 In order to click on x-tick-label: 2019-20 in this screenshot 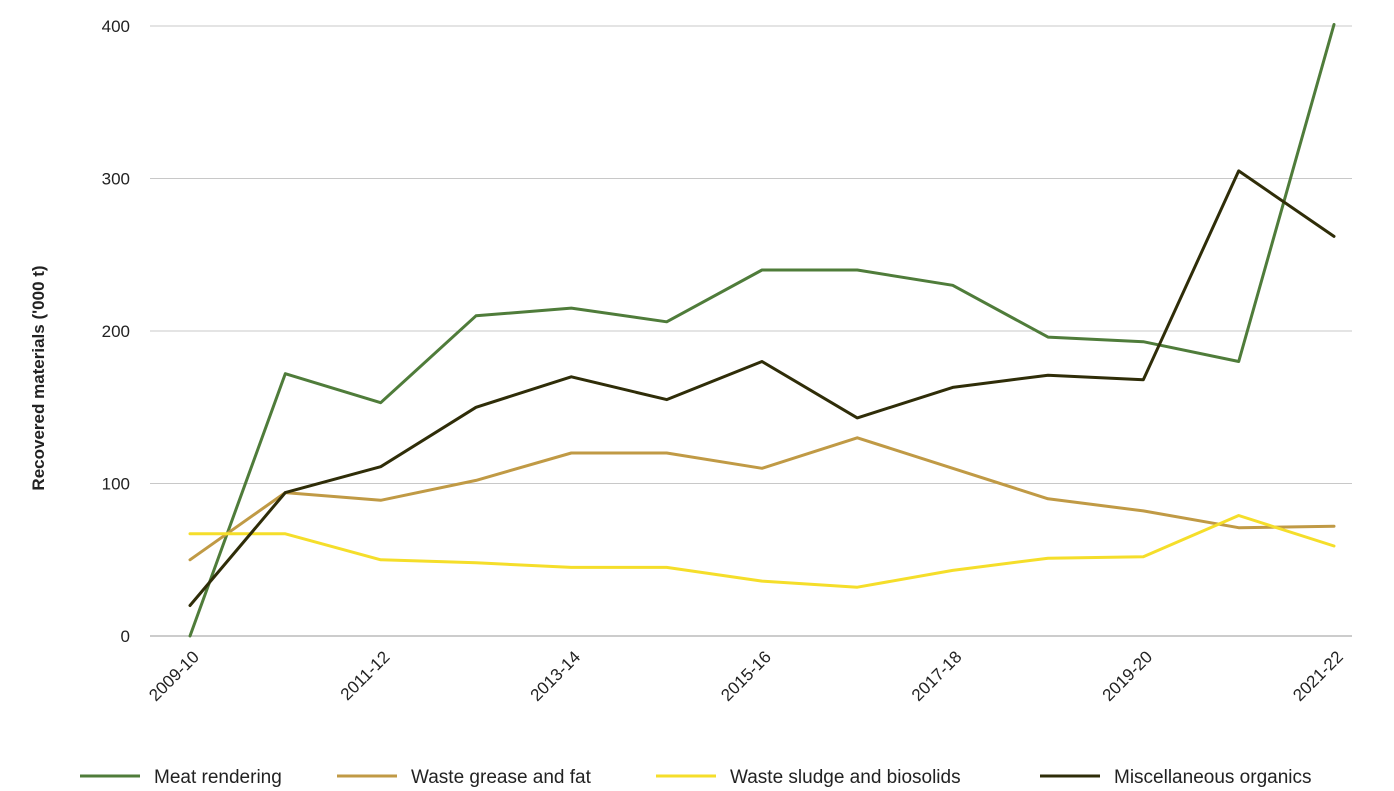, I will do `click(1128, 676)`.